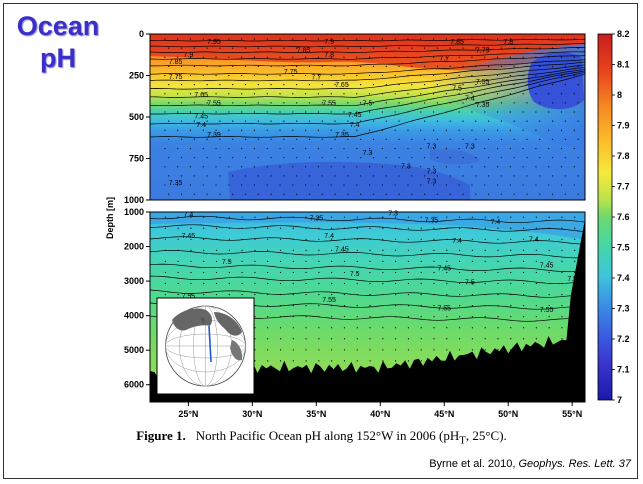 The image size is (643, 484). Describe the element at coordinates (623, 187) in the screenshot. I see `colorbar-tick-label: 7.7` at that location.